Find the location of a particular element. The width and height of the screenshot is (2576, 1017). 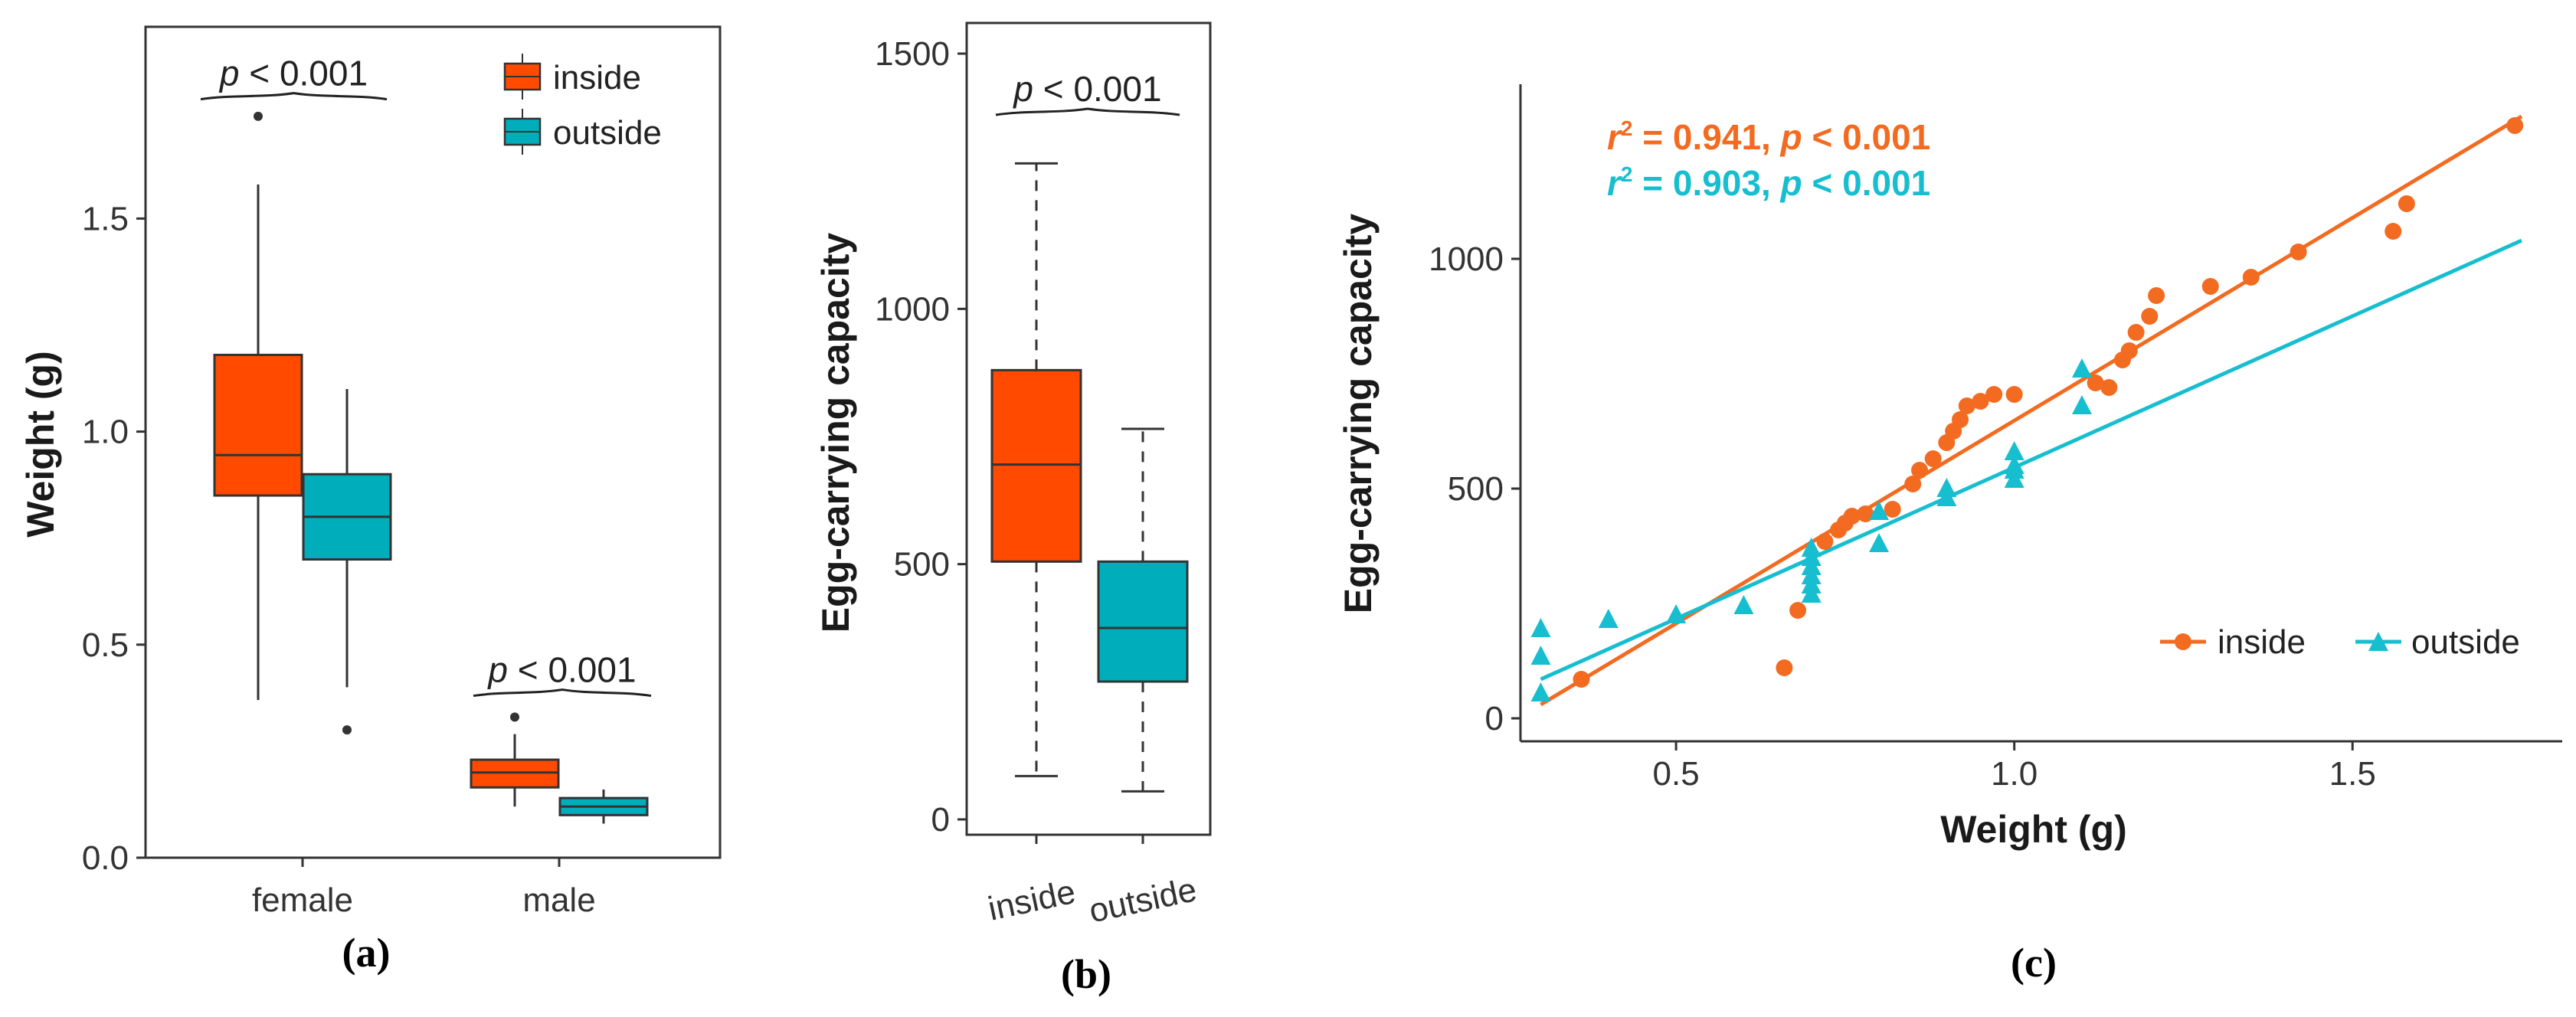

y-tick-label: 0.5 is located at coordinates (105, 645).